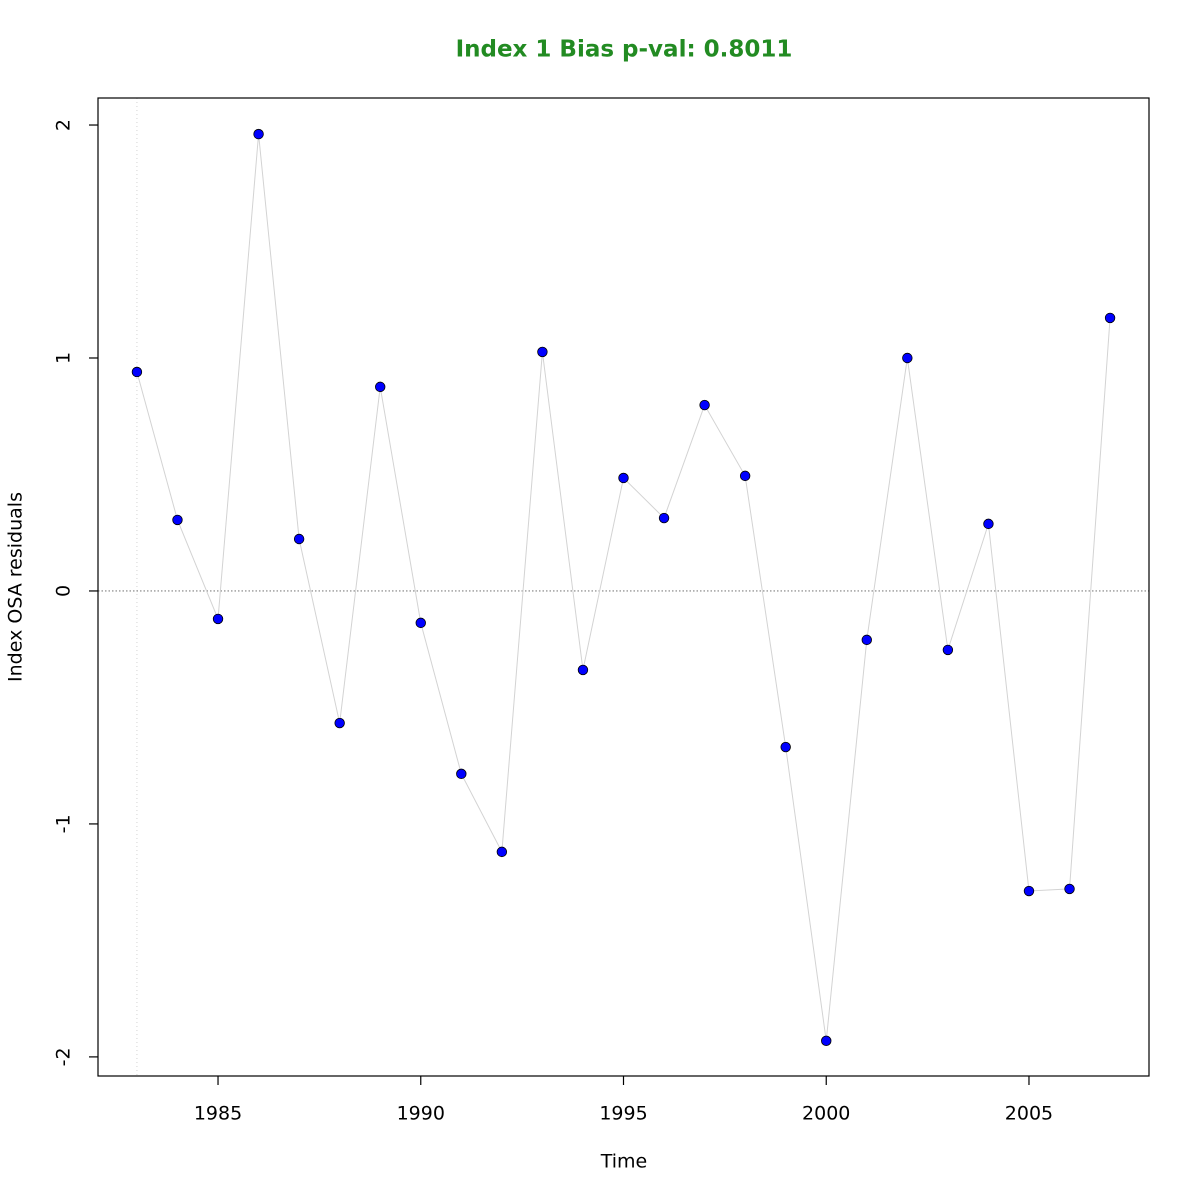  What do you see at coordinates (64, 591) in the screenshot?
I see `y-tick-label: 0` at bounding box center [64, 591].